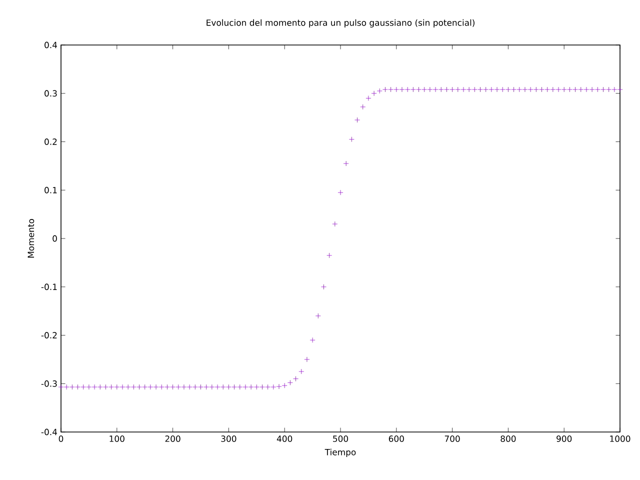 This screenshot has width=640, height=480. What do you see at coordinates (228, 439) in the screenshot?
I see `x-tick-label: 300` at bounding box center [228, 439].